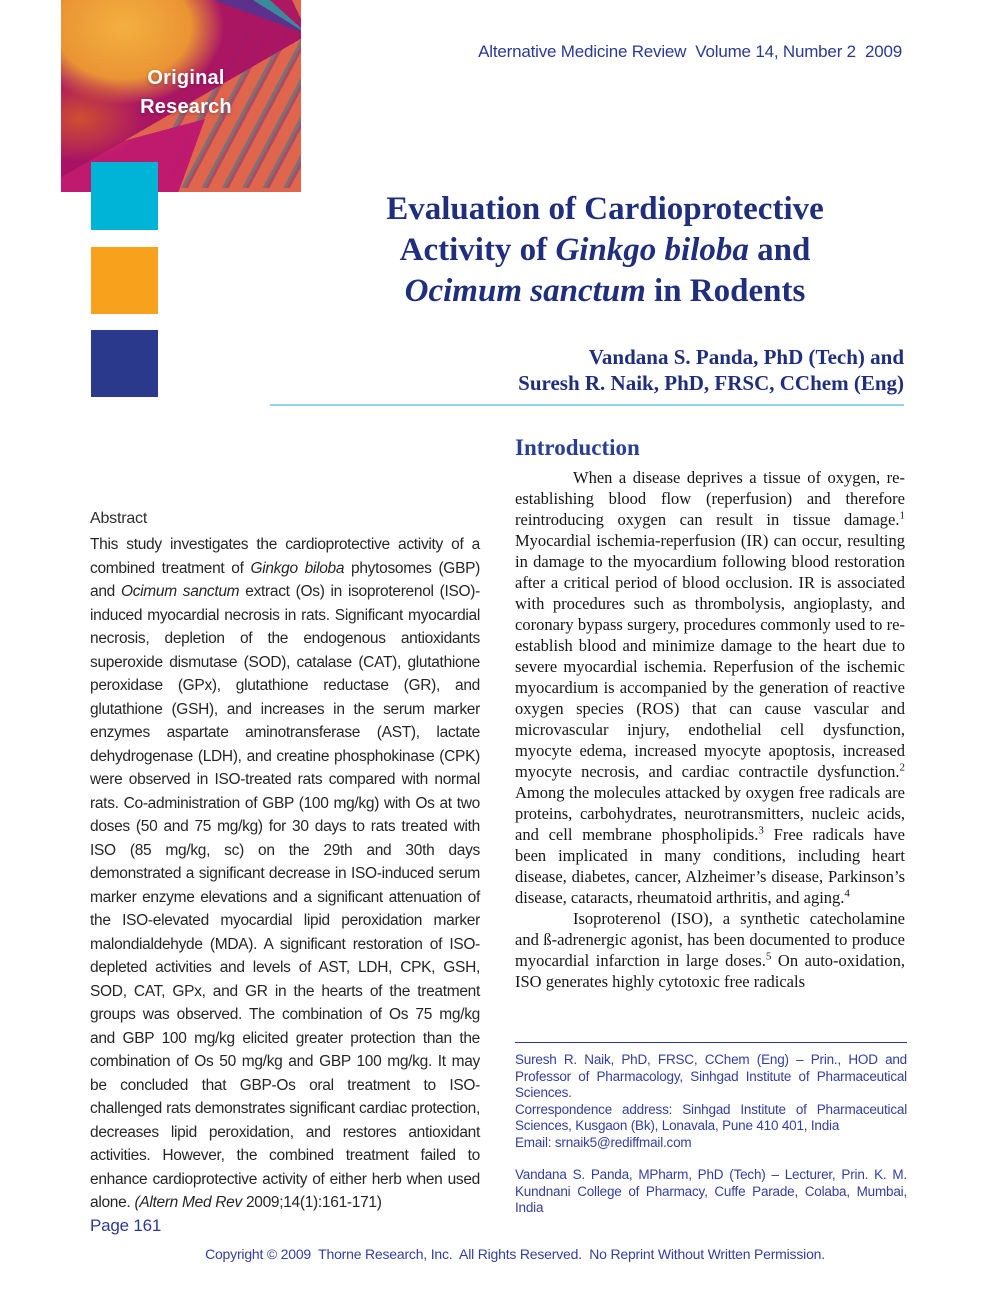 This screenshot has width=990, height=1290. I want to click on abstract-species-ginkgo: Ginkgo biloba, so click(297, 568).